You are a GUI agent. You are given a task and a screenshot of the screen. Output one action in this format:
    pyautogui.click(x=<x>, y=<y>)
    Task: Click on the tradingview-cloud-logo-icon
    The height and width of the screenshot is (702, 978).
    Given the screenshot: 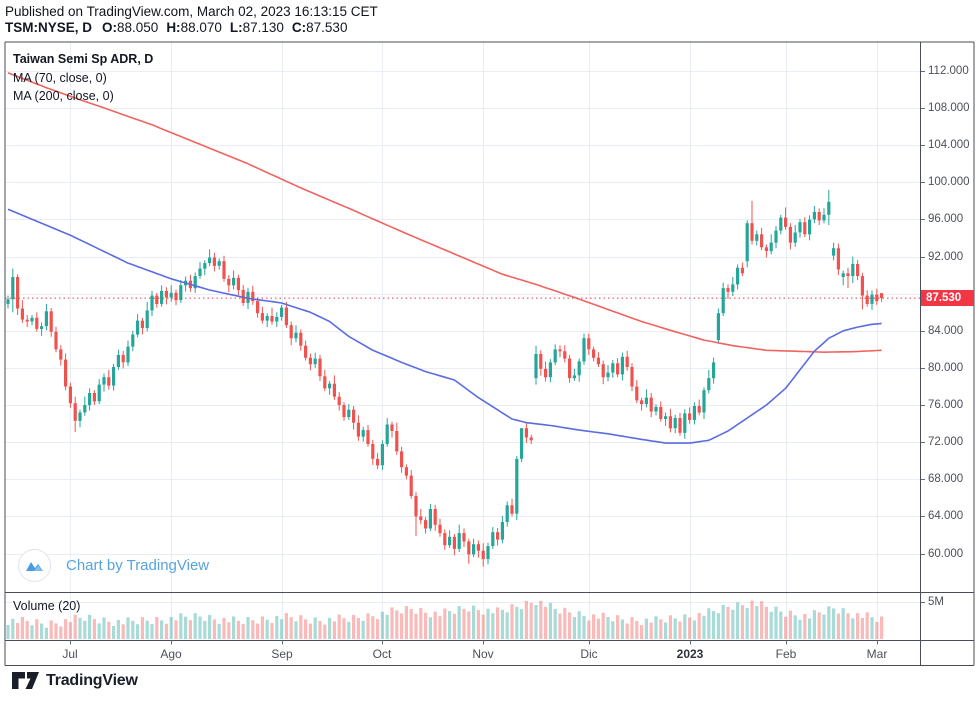 What is the action you would take?
    pyautogui.click(x=34, y=565)
    